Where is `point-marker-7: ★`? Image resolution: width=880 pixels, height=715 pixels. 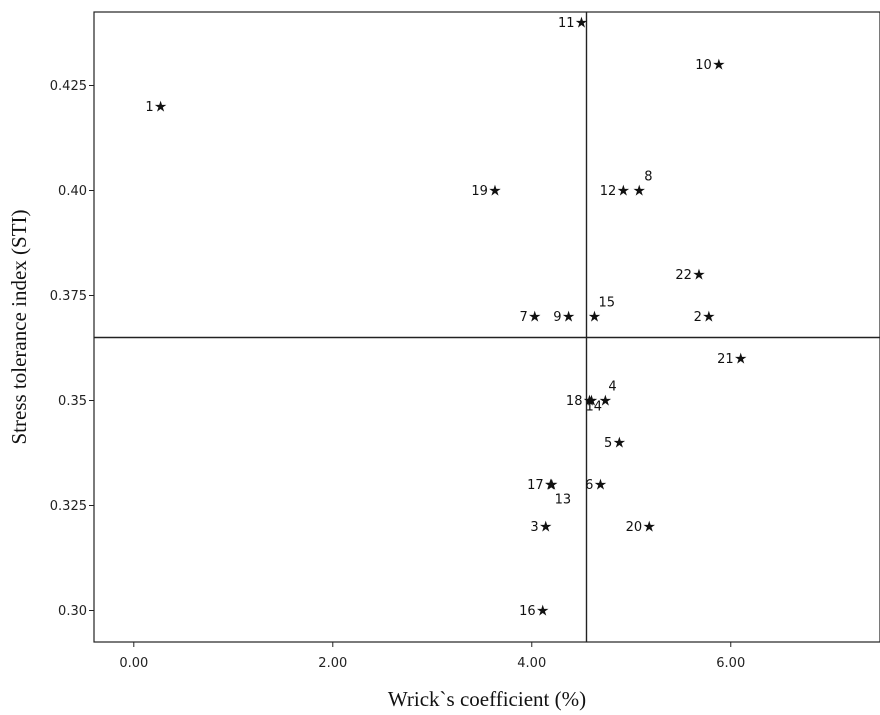 point-marker-7: ★ is located at coordinates (534, 317).